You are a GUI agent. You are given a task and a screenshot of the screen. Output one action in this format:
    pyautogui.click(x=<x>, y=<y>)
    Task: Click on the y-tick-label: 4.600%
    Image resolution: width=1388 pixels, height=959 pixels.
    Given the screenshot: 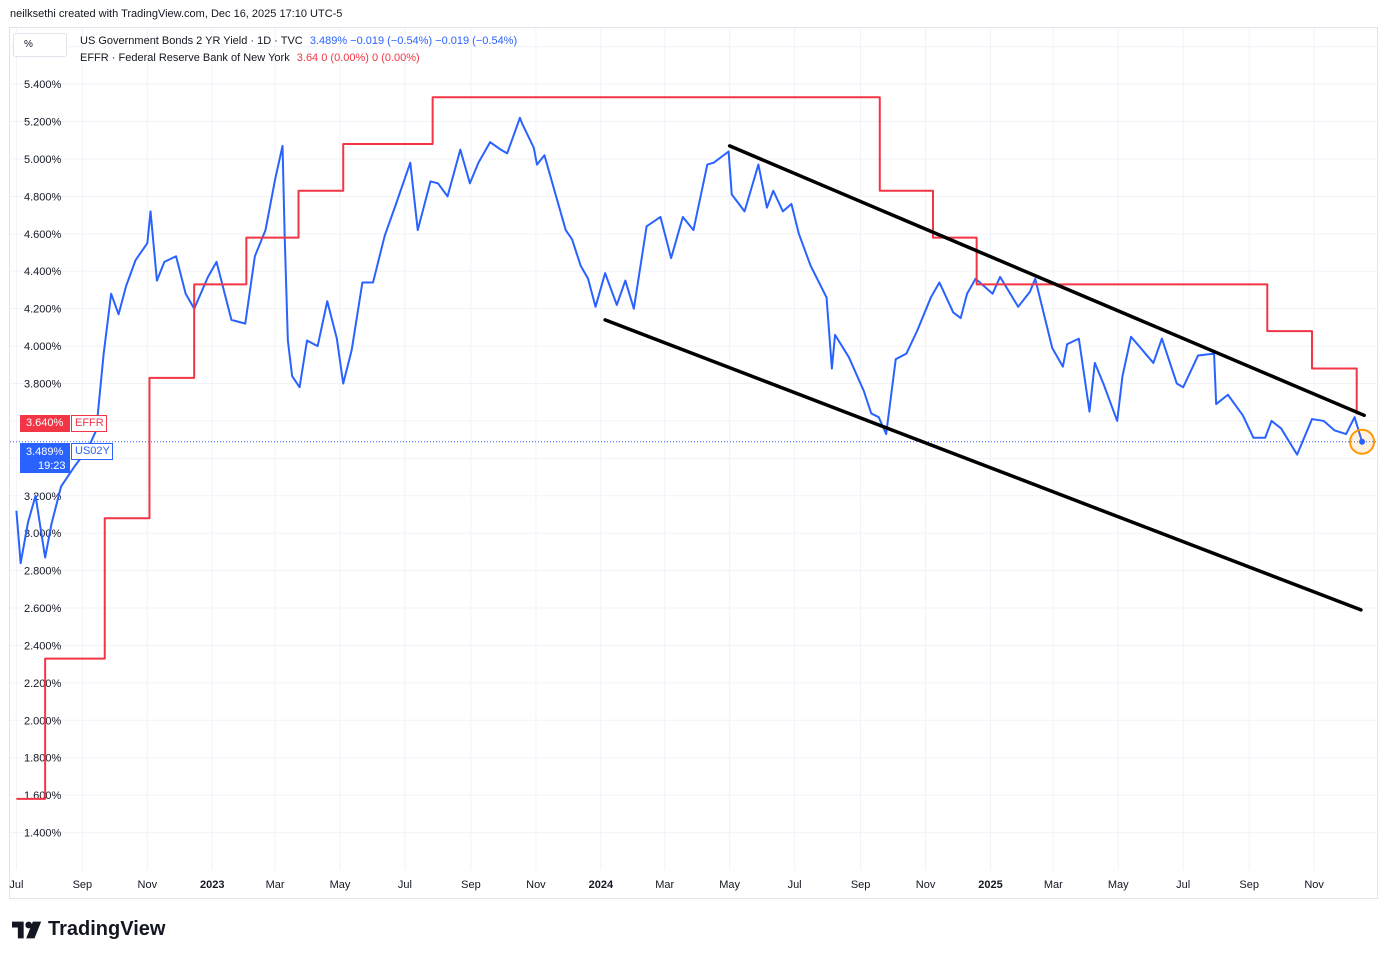 What is the action you would take?
    pyautogui.click(x=43, y=235)
    